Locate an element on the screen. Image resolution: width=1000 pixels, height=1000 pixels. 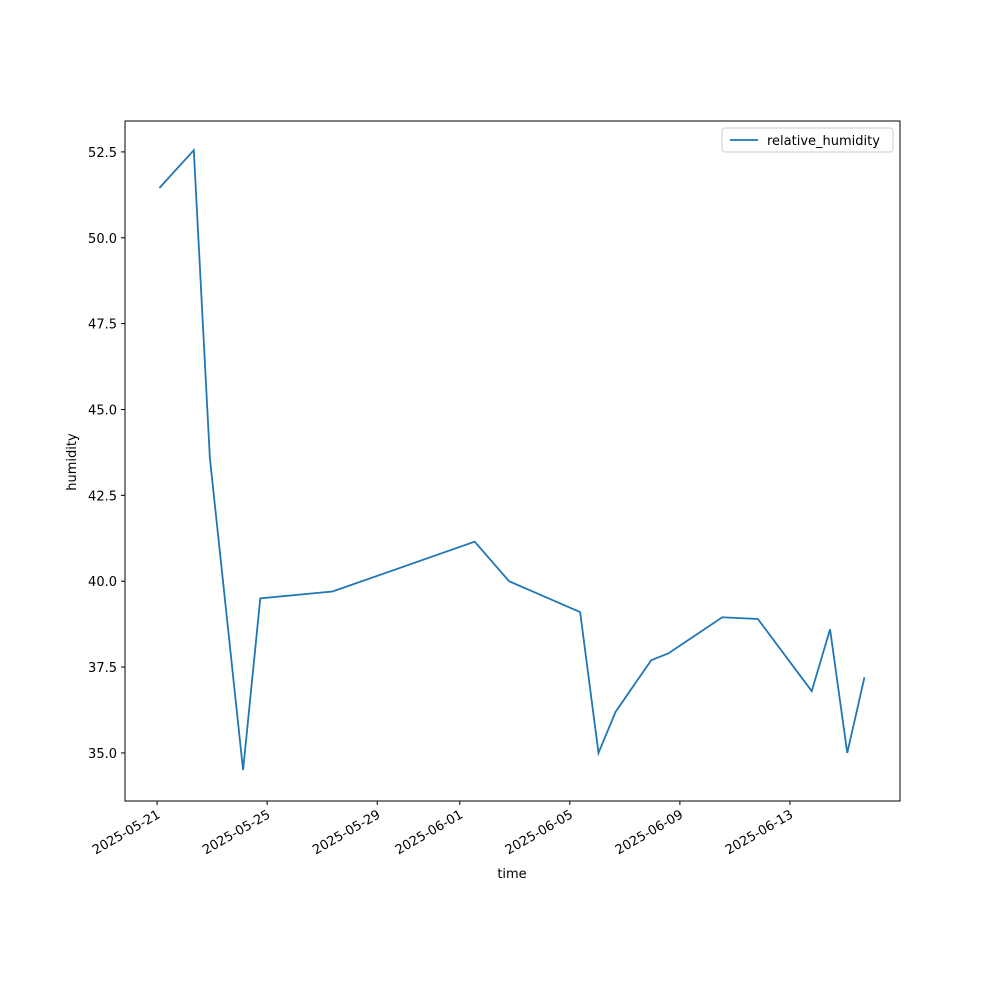
x-tick-label: 2025-05-21 is located at coordinates (126, 832).